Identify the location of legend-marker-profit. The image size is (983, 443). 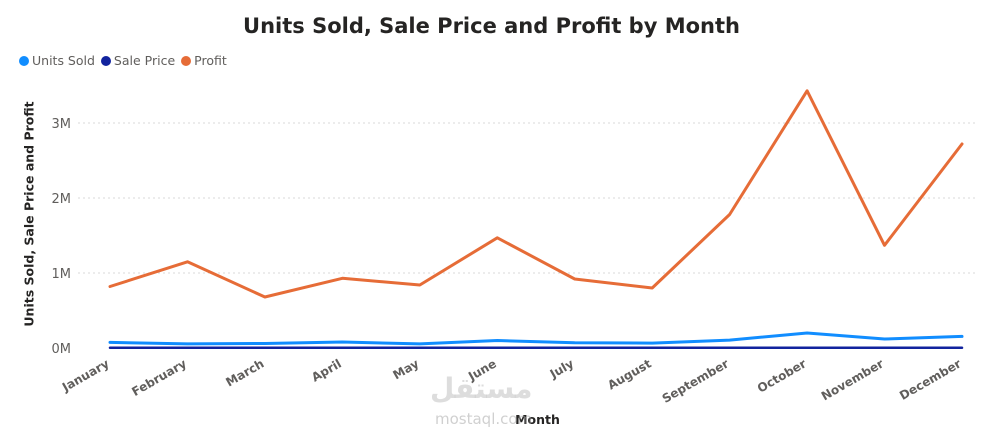
(186, 60).